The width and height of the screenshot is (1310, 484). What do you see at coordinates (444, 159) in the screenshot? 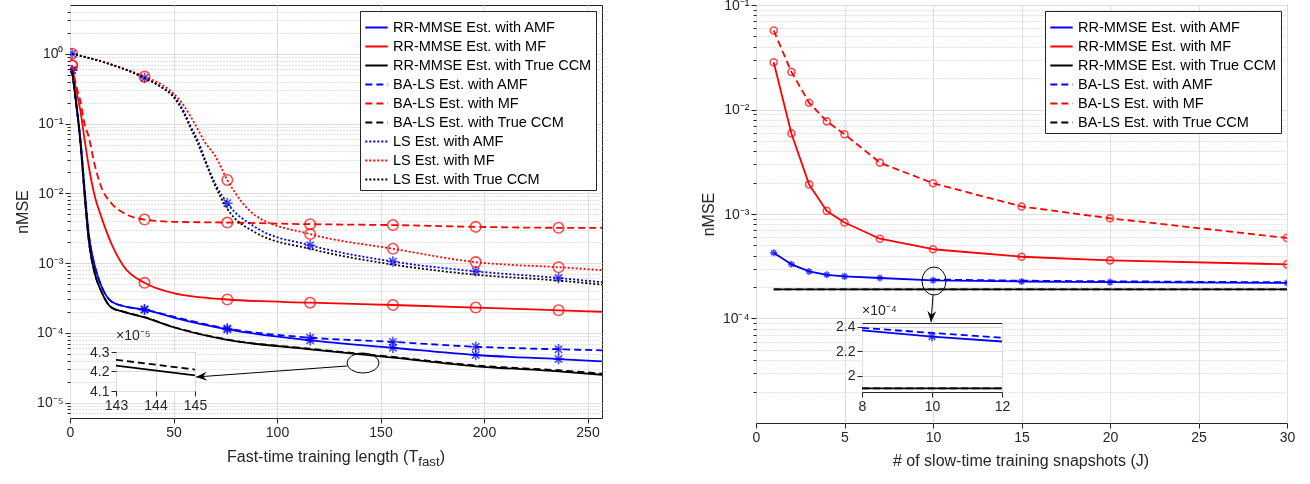
I see `legend-label: LS Est. with MF` at bounding box center [444, 159].